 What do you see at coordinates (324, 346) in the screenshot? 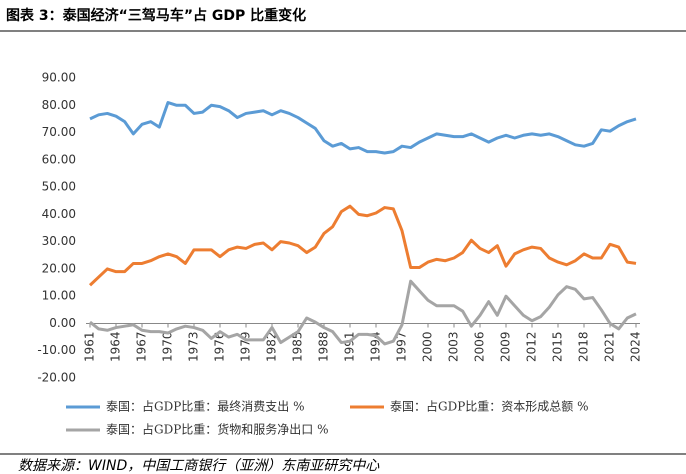
I see `x-tick-label: 1988` at bounding box center [324, 346].